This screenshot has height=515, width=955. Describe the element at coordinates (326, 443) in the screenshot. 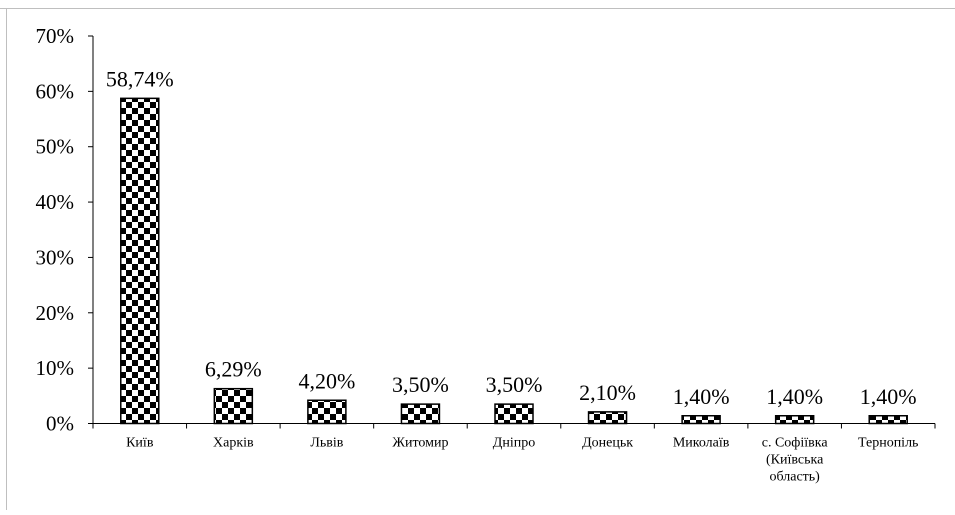

I see `x-tick-label: Львів` at that location.